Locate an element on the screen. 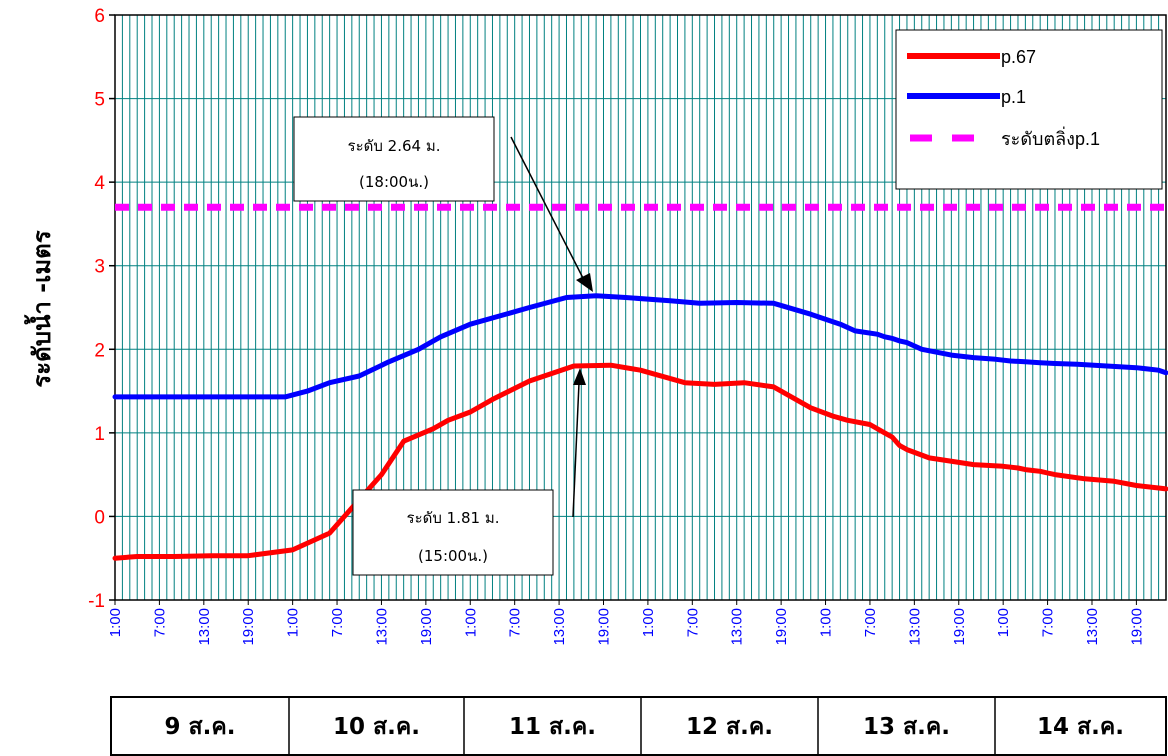  annotation-p1-peak: ระดับ 2.64 ม. (18:00น.) is located at coordinates (394, 159).